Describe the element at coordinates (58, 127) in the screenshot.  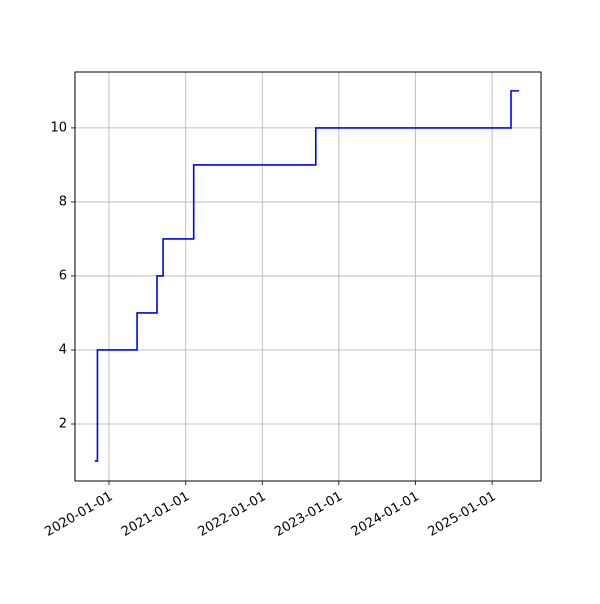
I see `y-tick-label: 10` at that location.